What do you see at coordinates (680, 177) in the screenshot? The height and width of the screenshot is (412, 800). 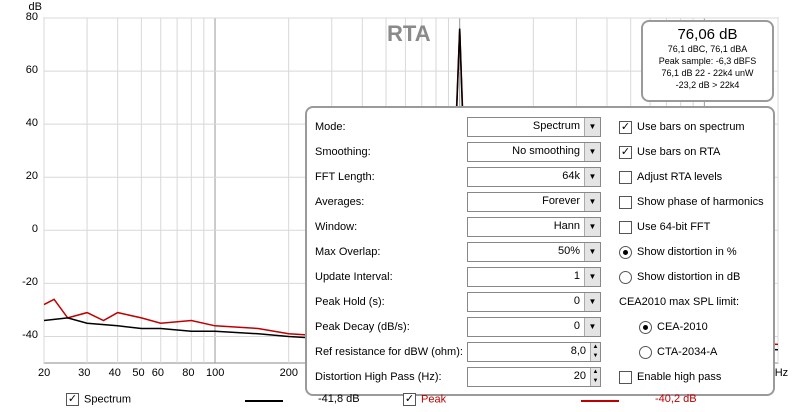 I see `adjust-rta-label: Adjust RTA levels` at bounding box center [680, 177].